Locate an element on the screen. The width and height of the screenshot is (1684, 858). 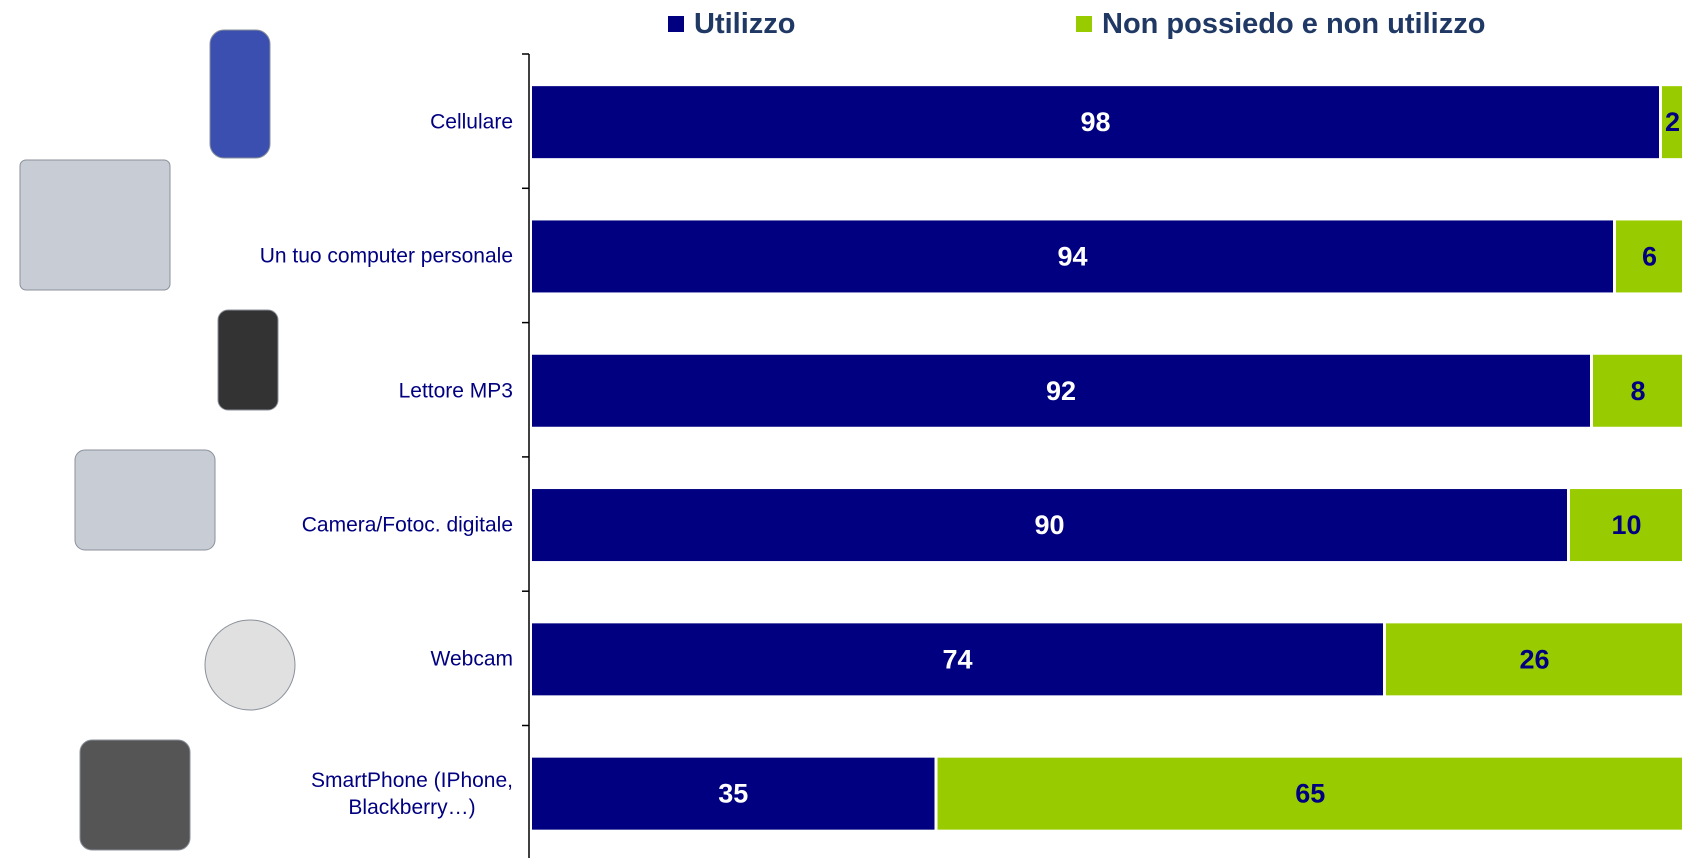
value-label: 90 is located at coordinates (1049, 525).